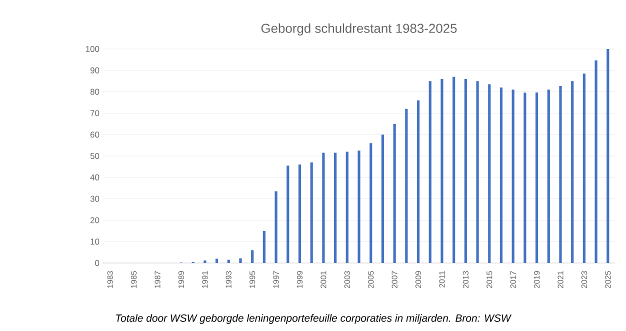 This screenshot has width=626, height=331. What do you see at coordinates (97, 263) in the screenshot?
I see `y-tick-label: 0` at bounding box center [97, 263].